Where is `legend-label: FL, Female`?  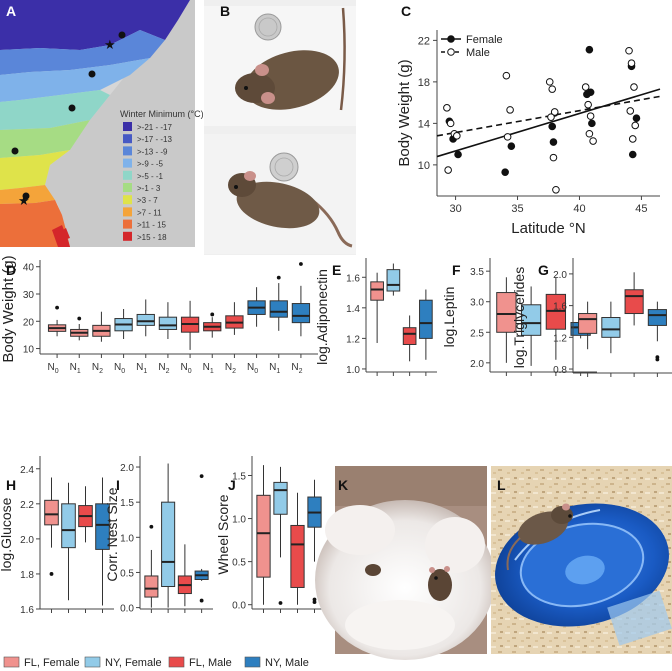
legend-label: FL, Female is located at coordinates (52, 663).